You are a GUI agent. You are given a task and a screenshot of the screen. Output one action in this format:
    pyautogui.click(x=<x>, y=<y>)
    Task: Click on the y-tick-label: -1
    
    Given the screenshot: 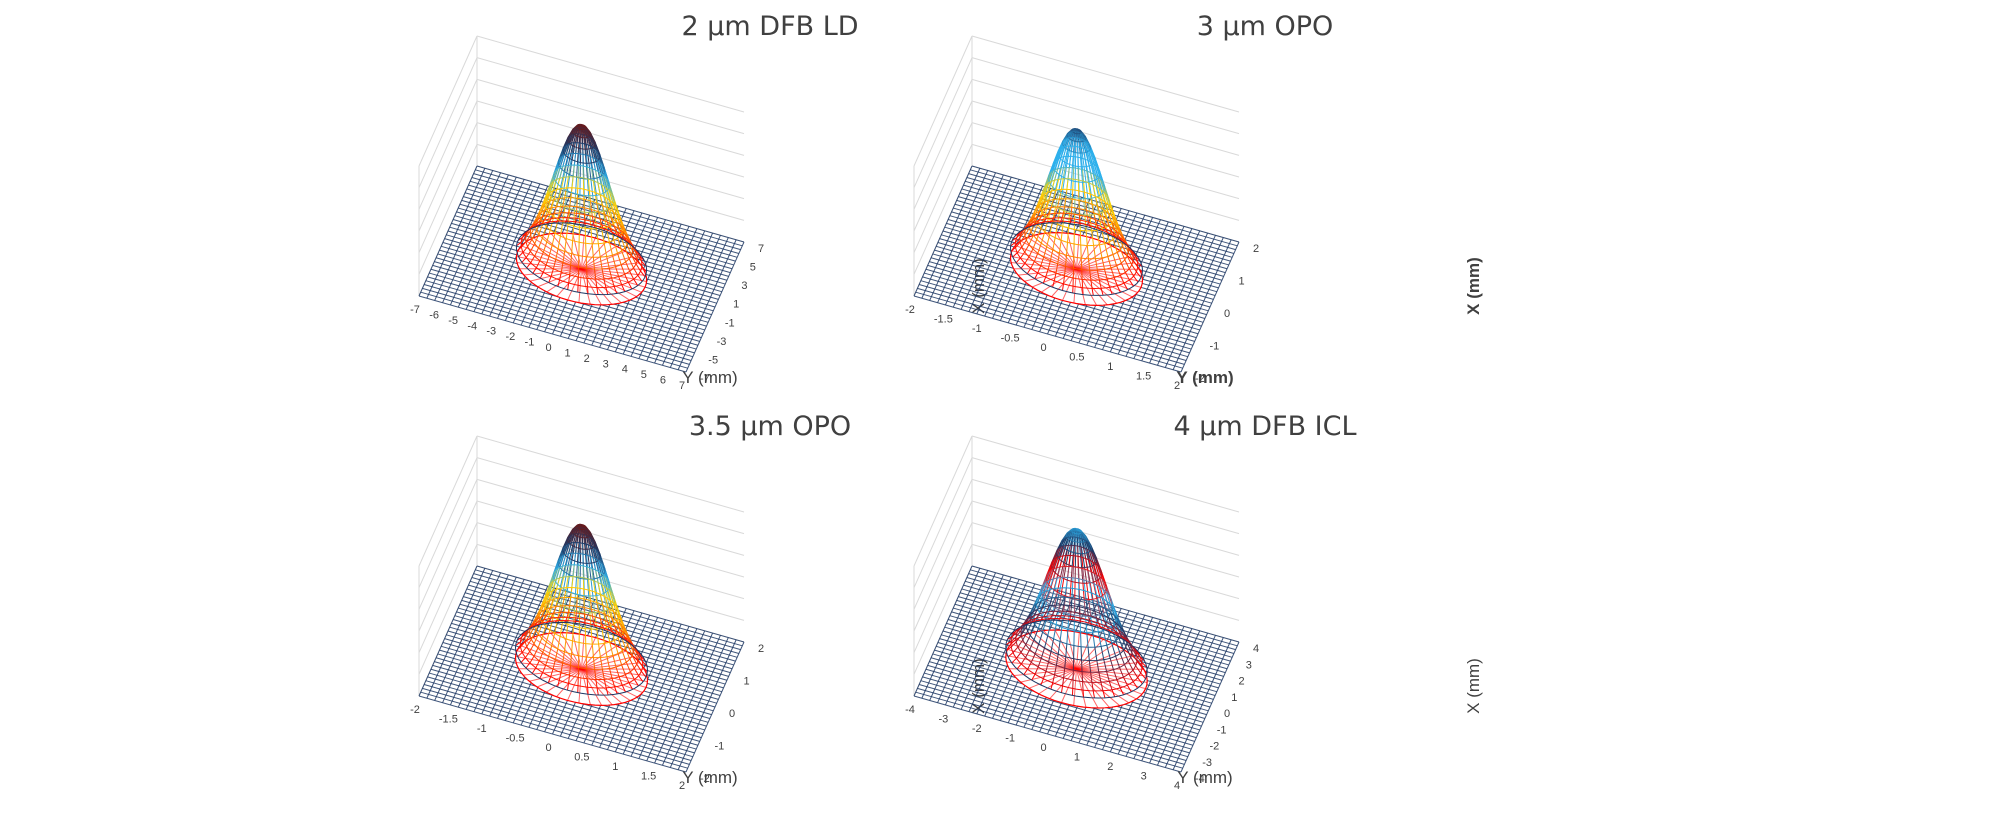 What is the action you would take?
    pyautogui.click(x=1215, y=347)
    